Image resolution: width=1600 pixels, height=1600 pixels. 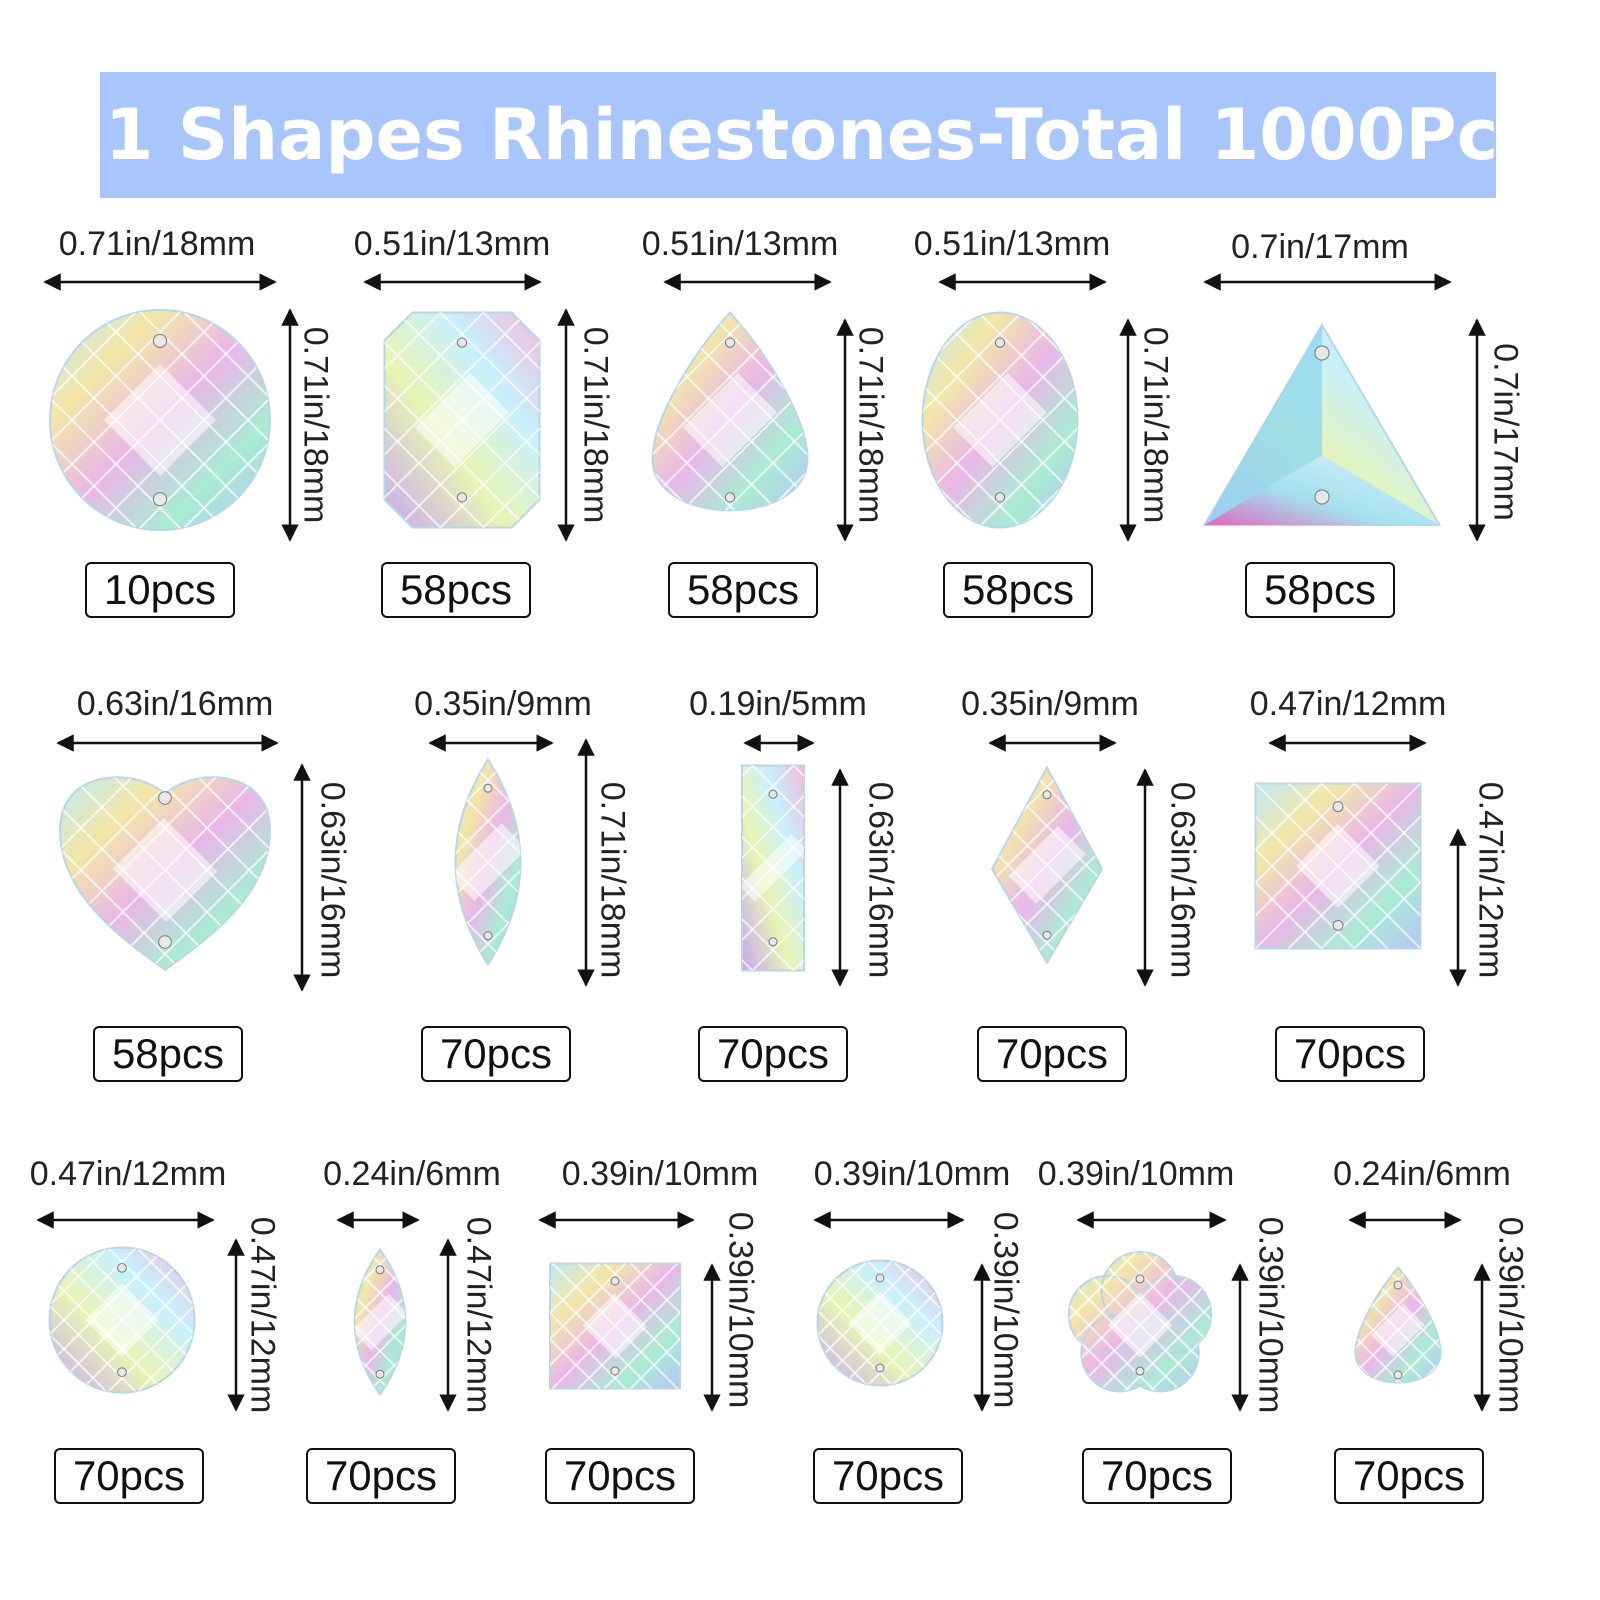 What do you see at coordinates (1322, 424) in the screenshot?
I see `triangle-icon` at bounding box center [1322, 424].